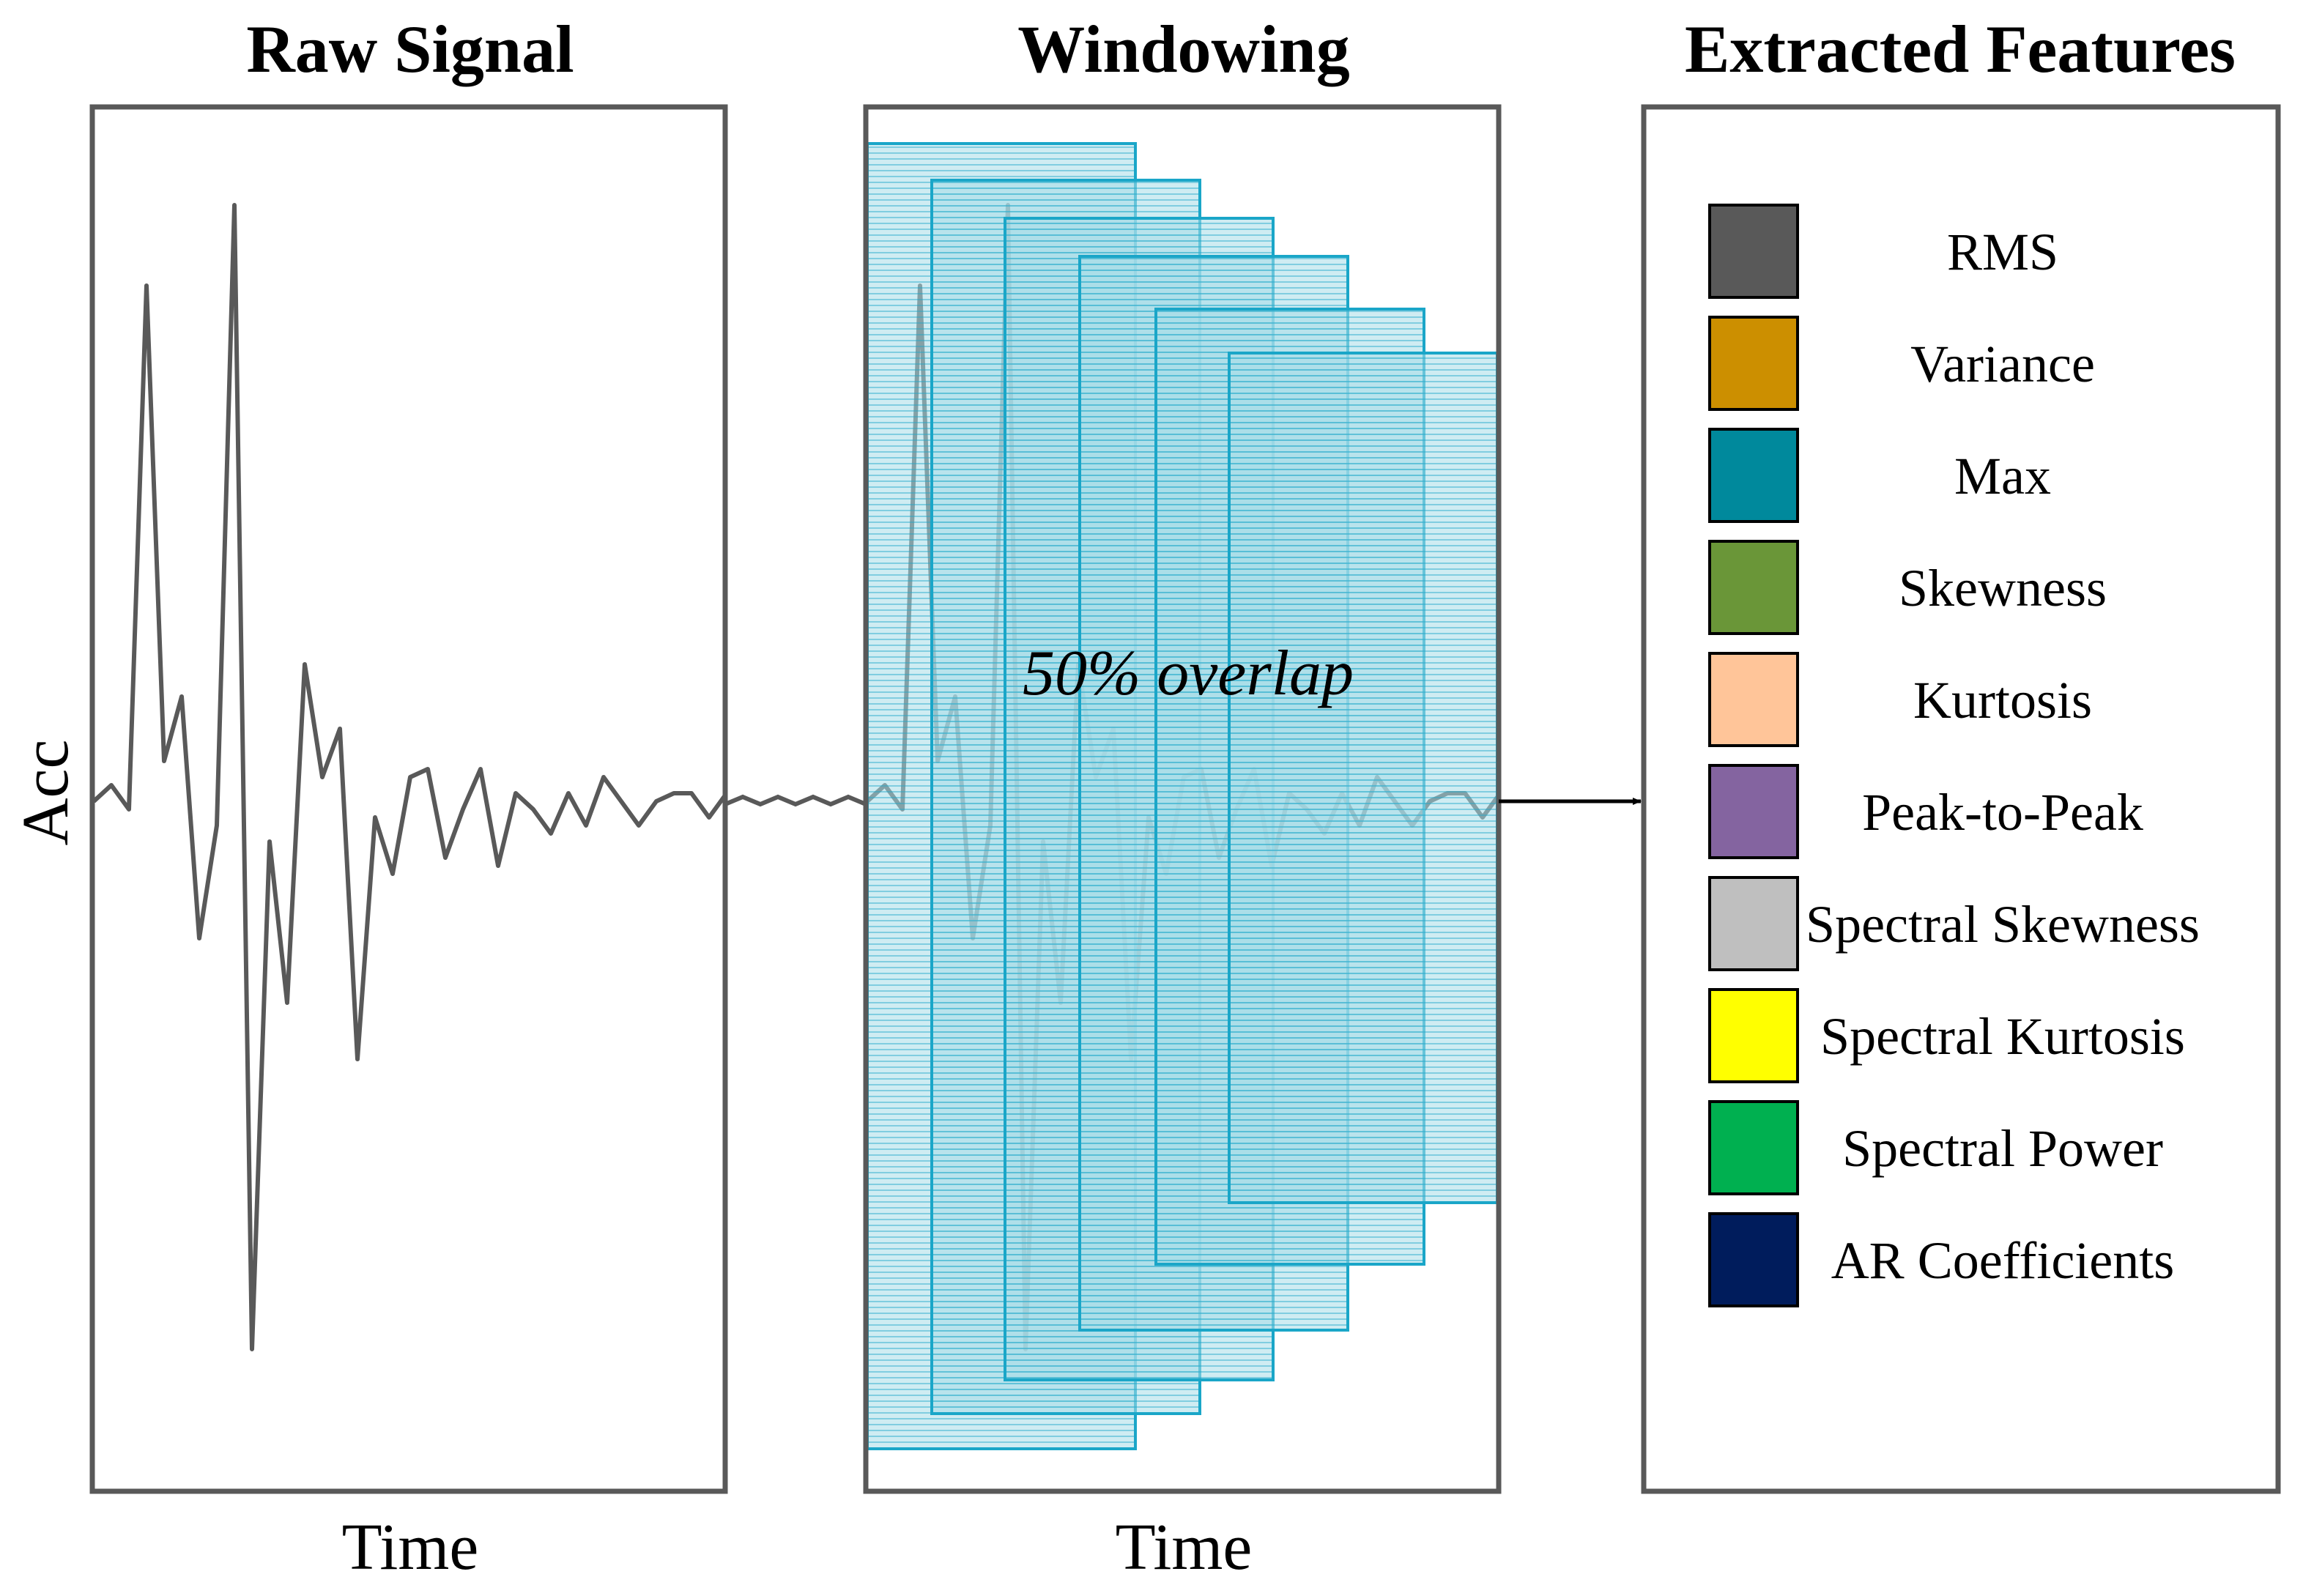  I want to click on feature-label: Spectral Power, so click(2002, 1149).